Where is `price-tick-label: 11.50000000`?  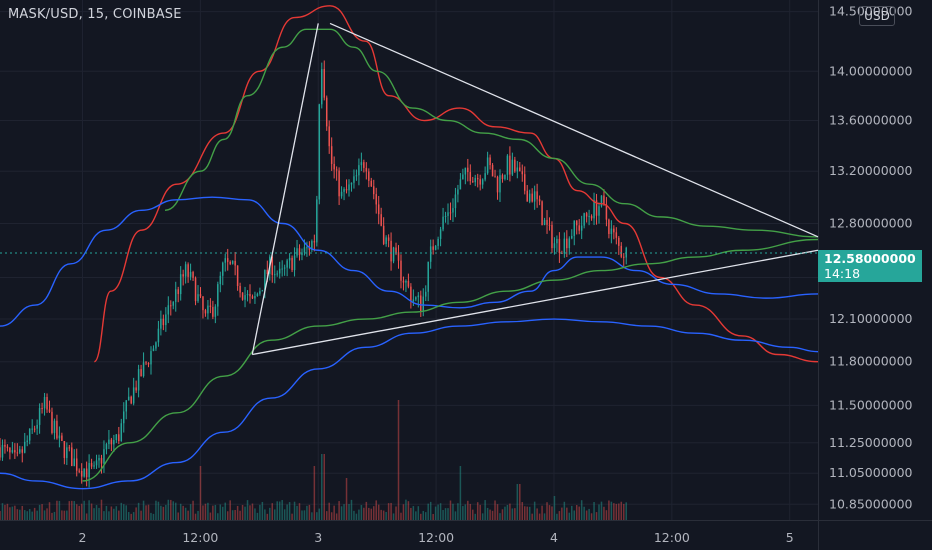
price-tick-label: 11.50000000 is located at coordinates (871, 404).